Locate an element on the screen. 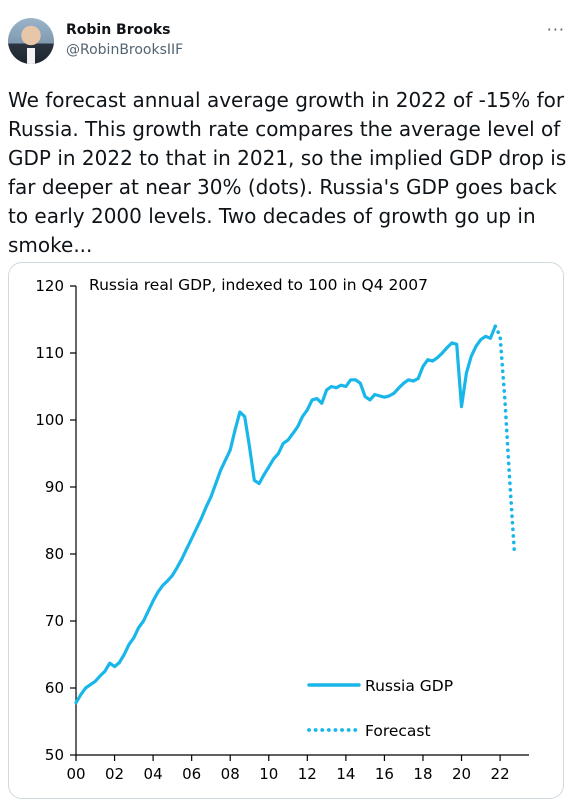 This screenshot has width=577, height=803. avatar is located at coordinates (31, 41).